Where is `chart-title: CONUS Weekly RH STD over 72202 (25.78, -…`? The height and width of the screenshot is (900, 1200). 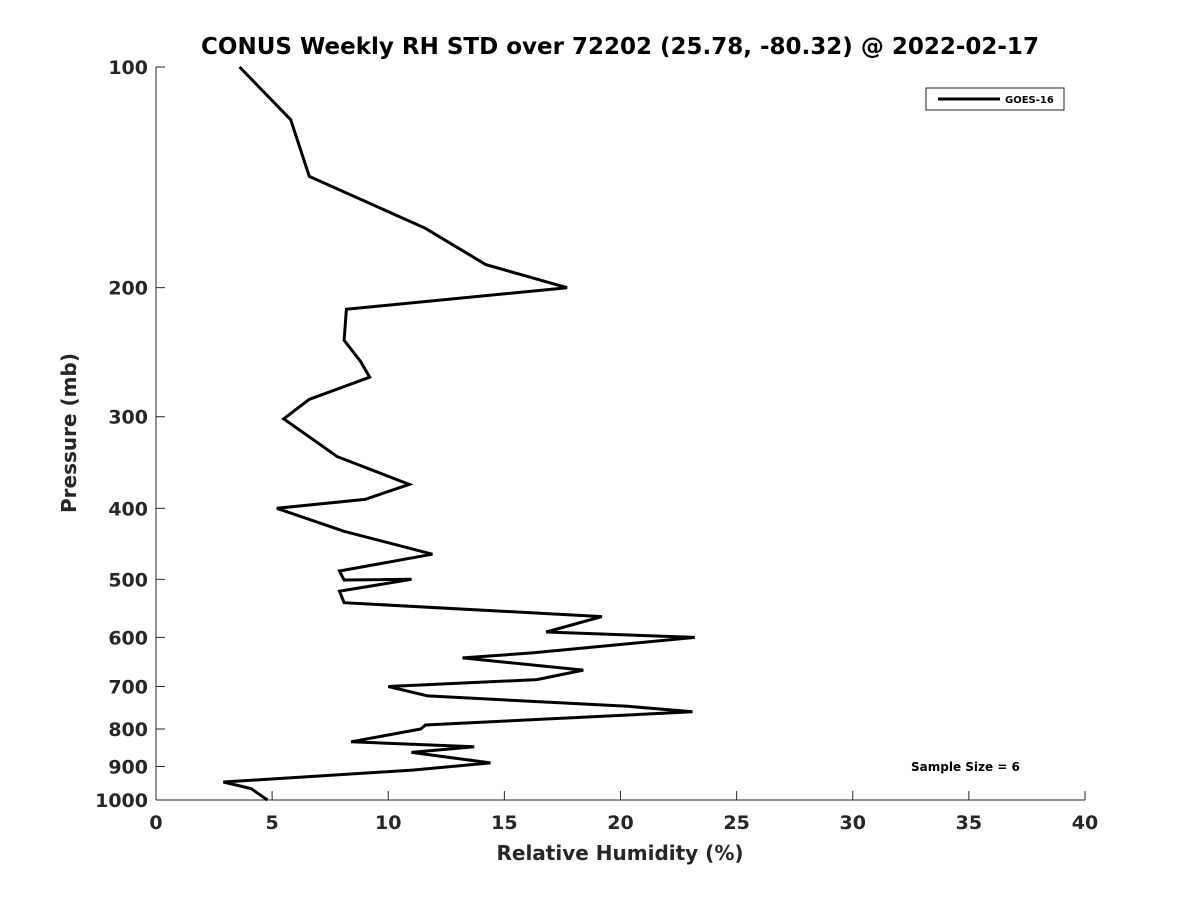 chart-title: CONUS Weekly RH STD over 72202 (25.78, -… is located at coordinates (620, 47).